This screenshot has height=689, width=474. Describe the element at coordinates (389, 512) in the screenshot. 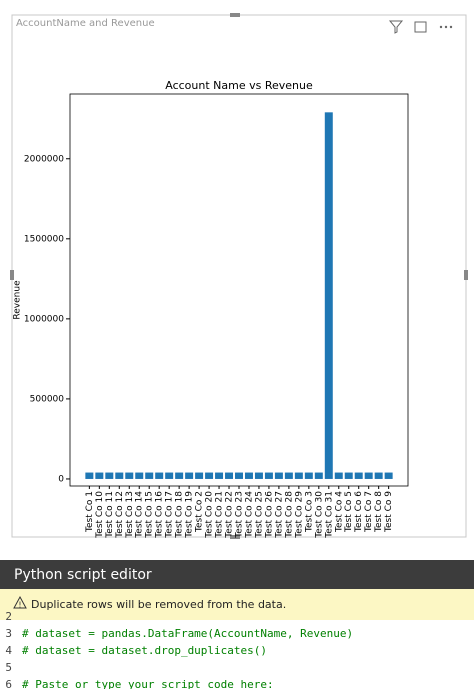

I see `x-tick-label: Test Co 9` at that location.